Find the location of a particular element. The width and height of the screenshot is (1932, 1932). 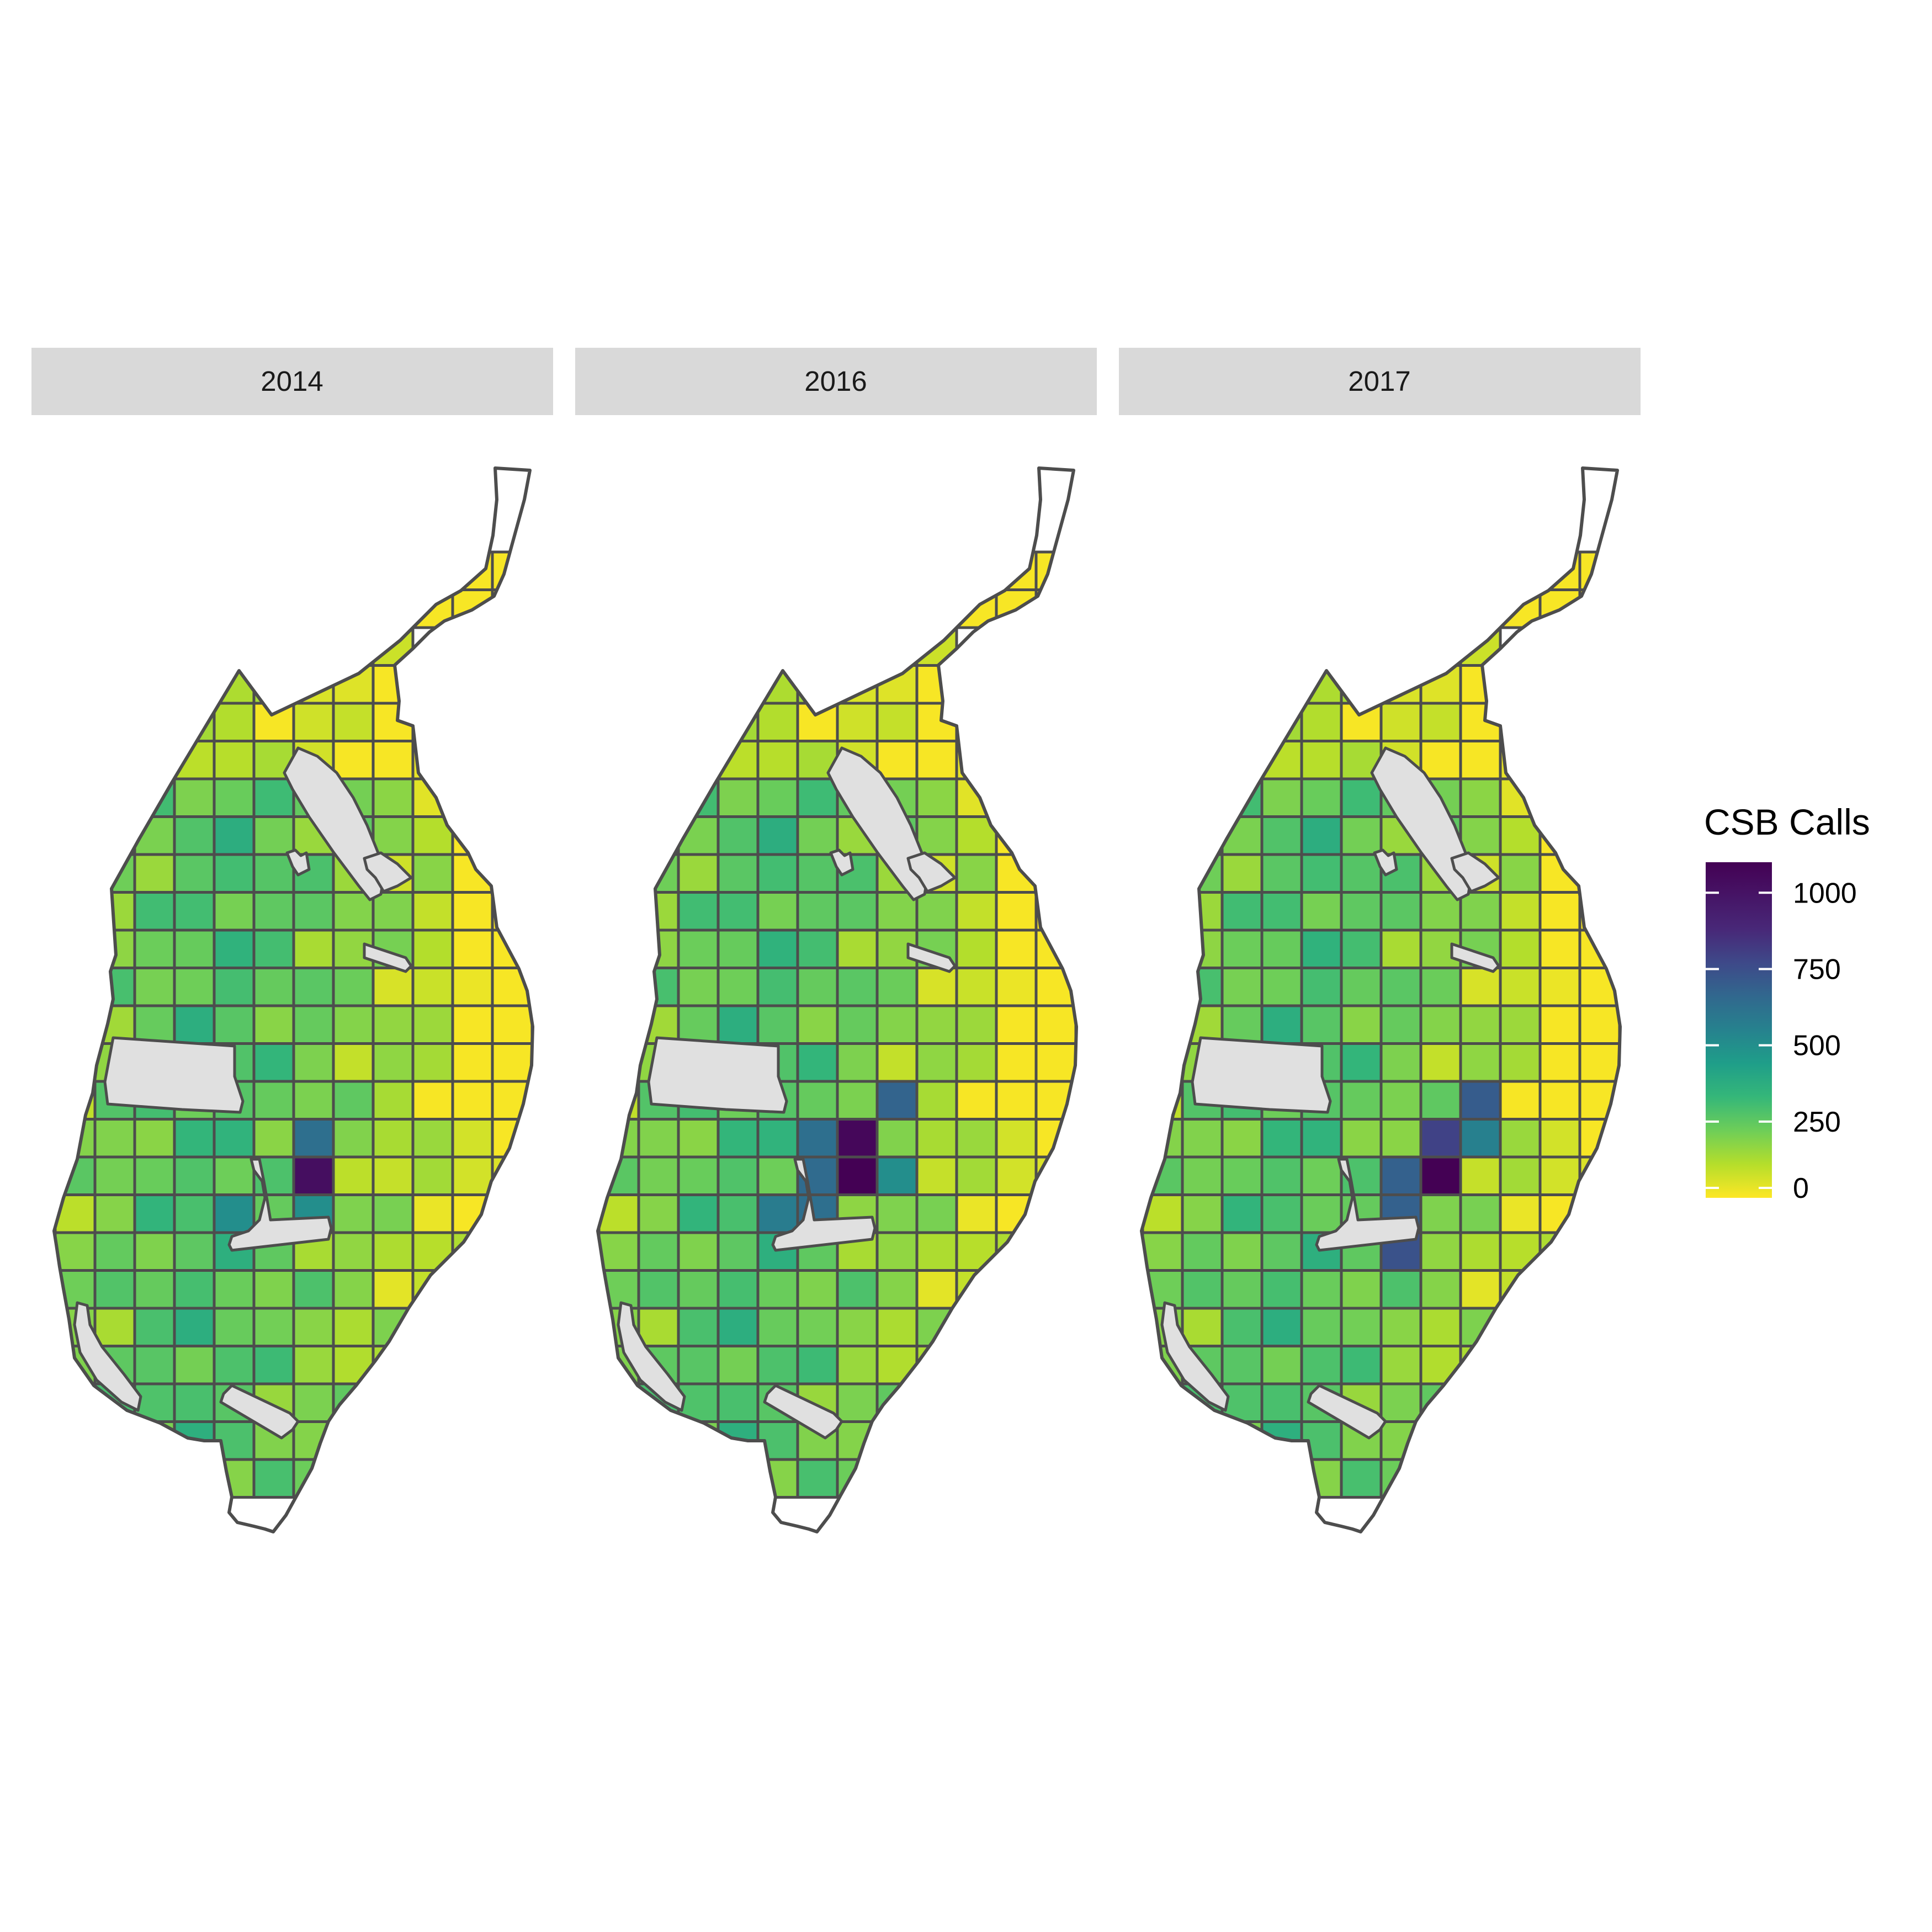

facet-strip-label-2014: 2014 is located at coordinates (292, 381).